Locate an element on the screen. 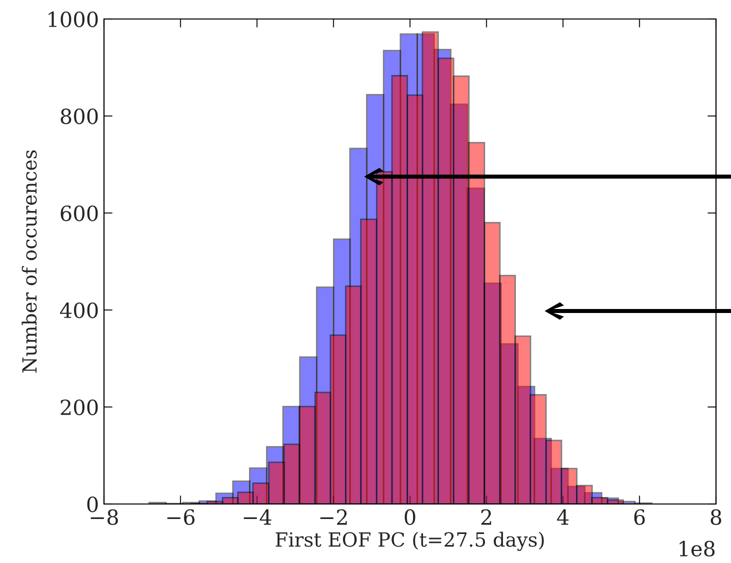 The height and width of the screenshot is (563, 731). x-tick-label: 6 is located at coordinates (639, 517).